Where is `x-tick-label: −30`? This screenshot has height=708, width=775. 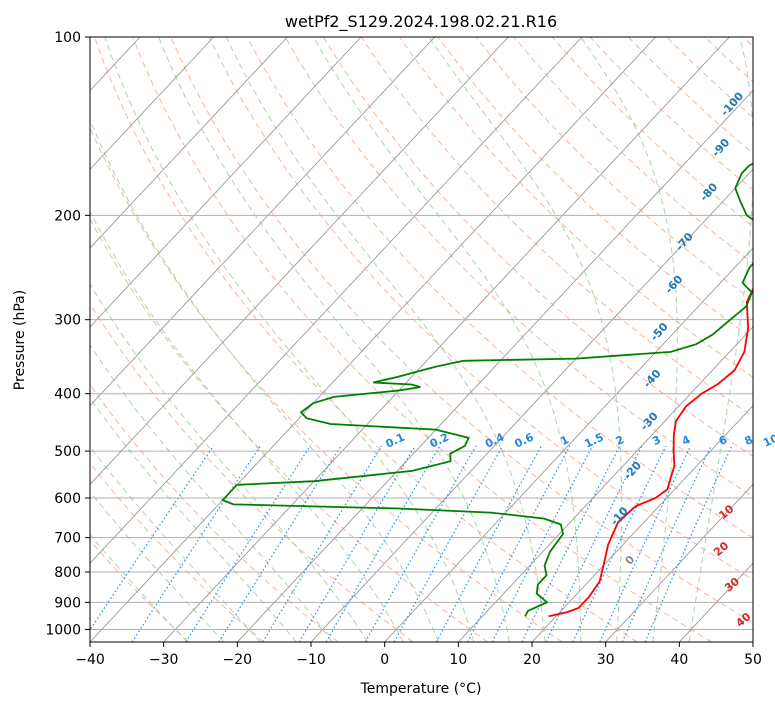
x-tick-label: −30 is located at coordinates (164, 660).